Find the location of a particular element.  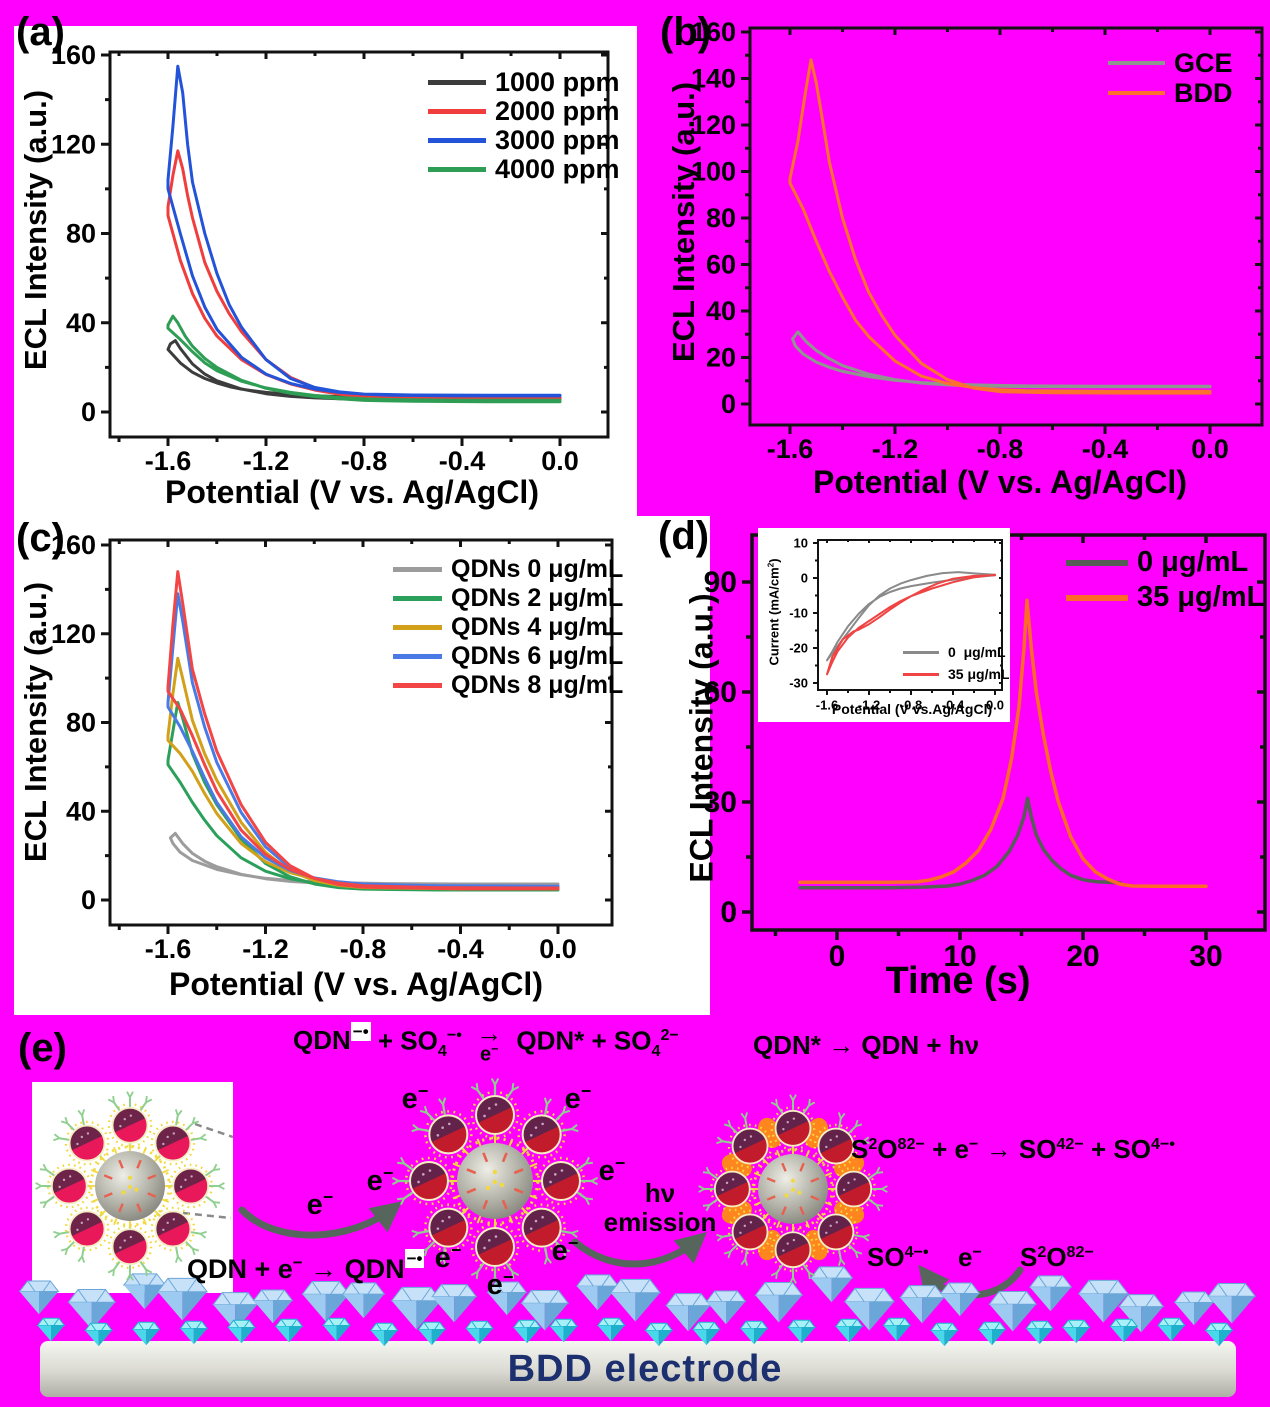

tick-label: 140 is located at coordinates (713, 79).